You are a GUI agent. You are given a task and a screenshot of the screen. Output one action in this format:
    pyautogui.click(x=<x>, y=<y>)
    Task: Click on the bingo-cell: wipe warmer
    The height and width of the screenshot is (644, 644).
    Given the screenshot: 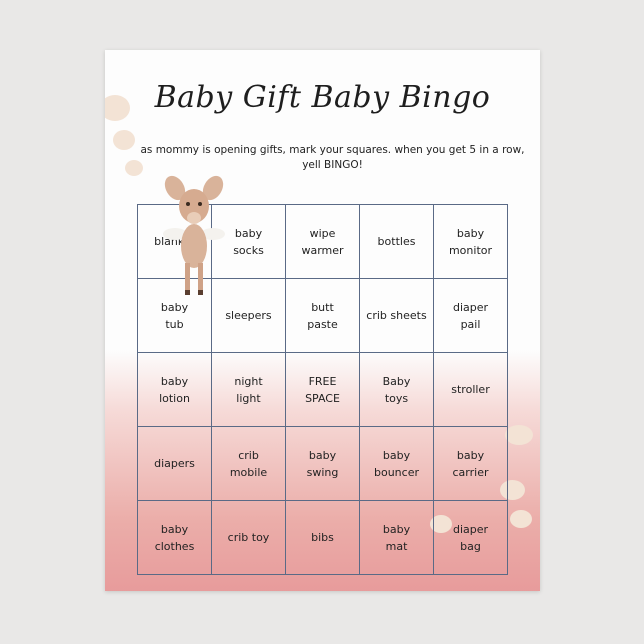 What is the action you would take?
    pyautogui.click(x=323, y=242)
    